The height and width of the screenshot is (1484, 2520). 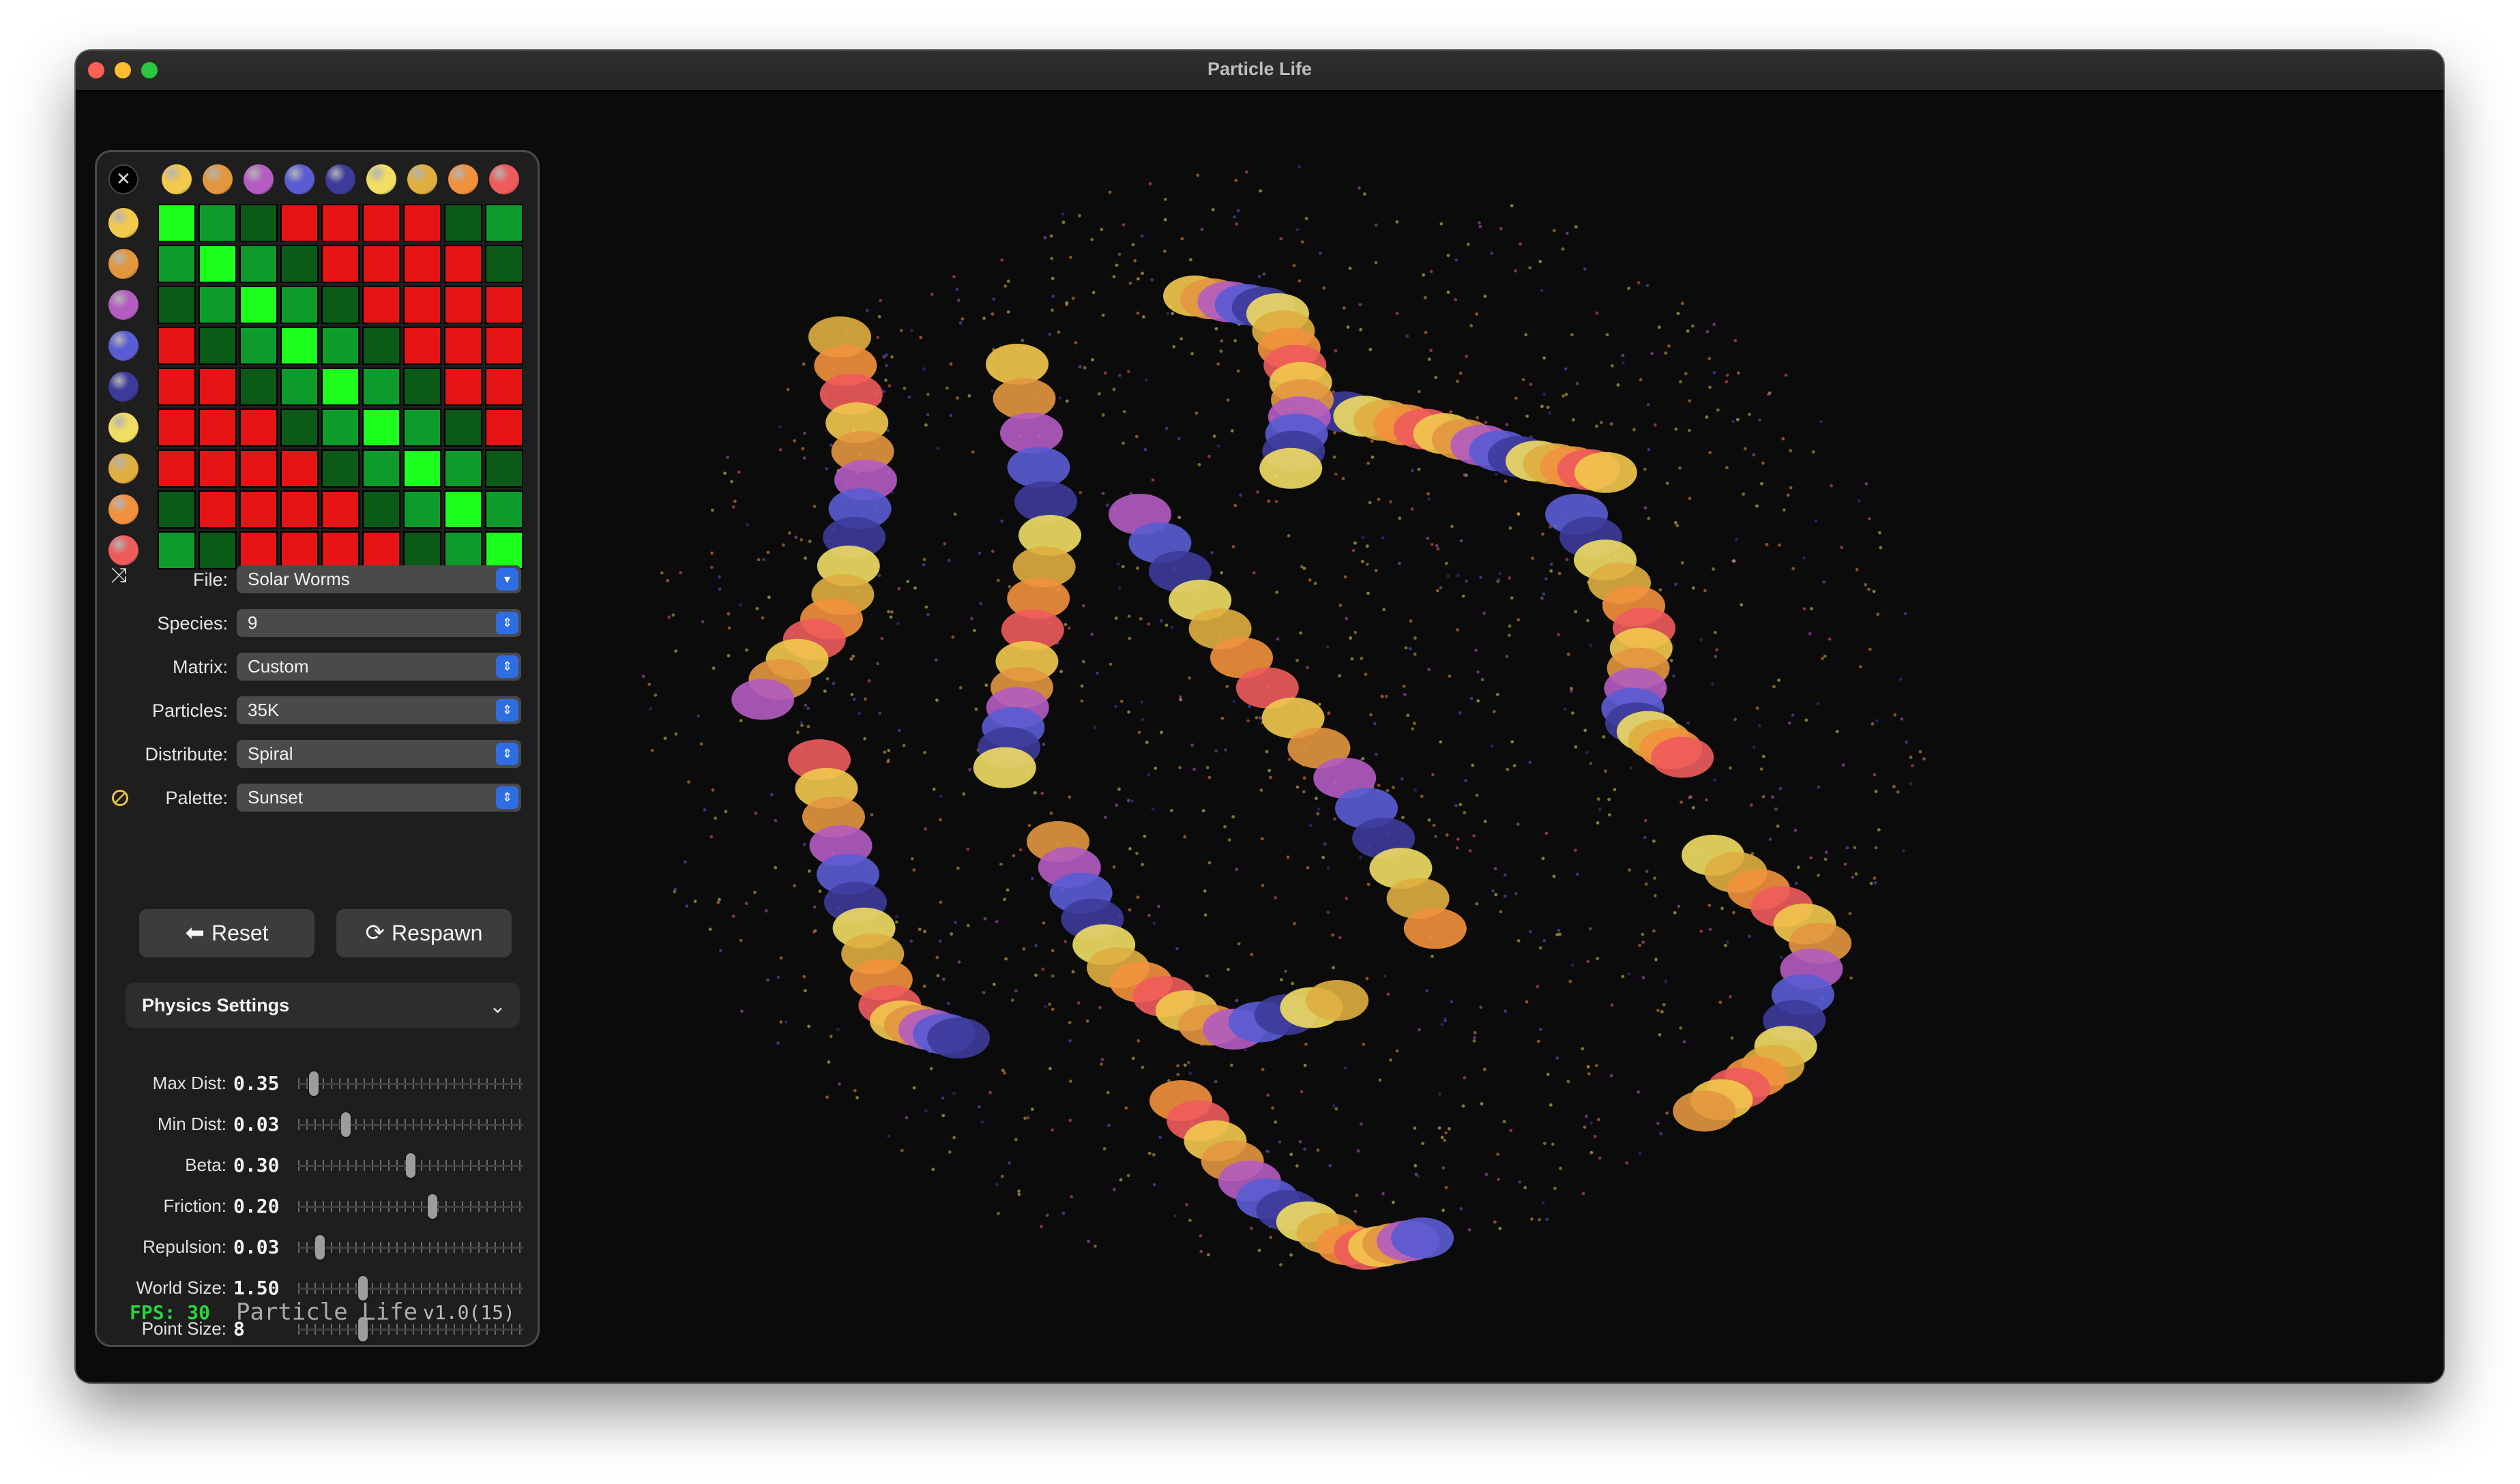 I want to click on distribute-select: Spiral ⇕, so click(x=379, y=754).